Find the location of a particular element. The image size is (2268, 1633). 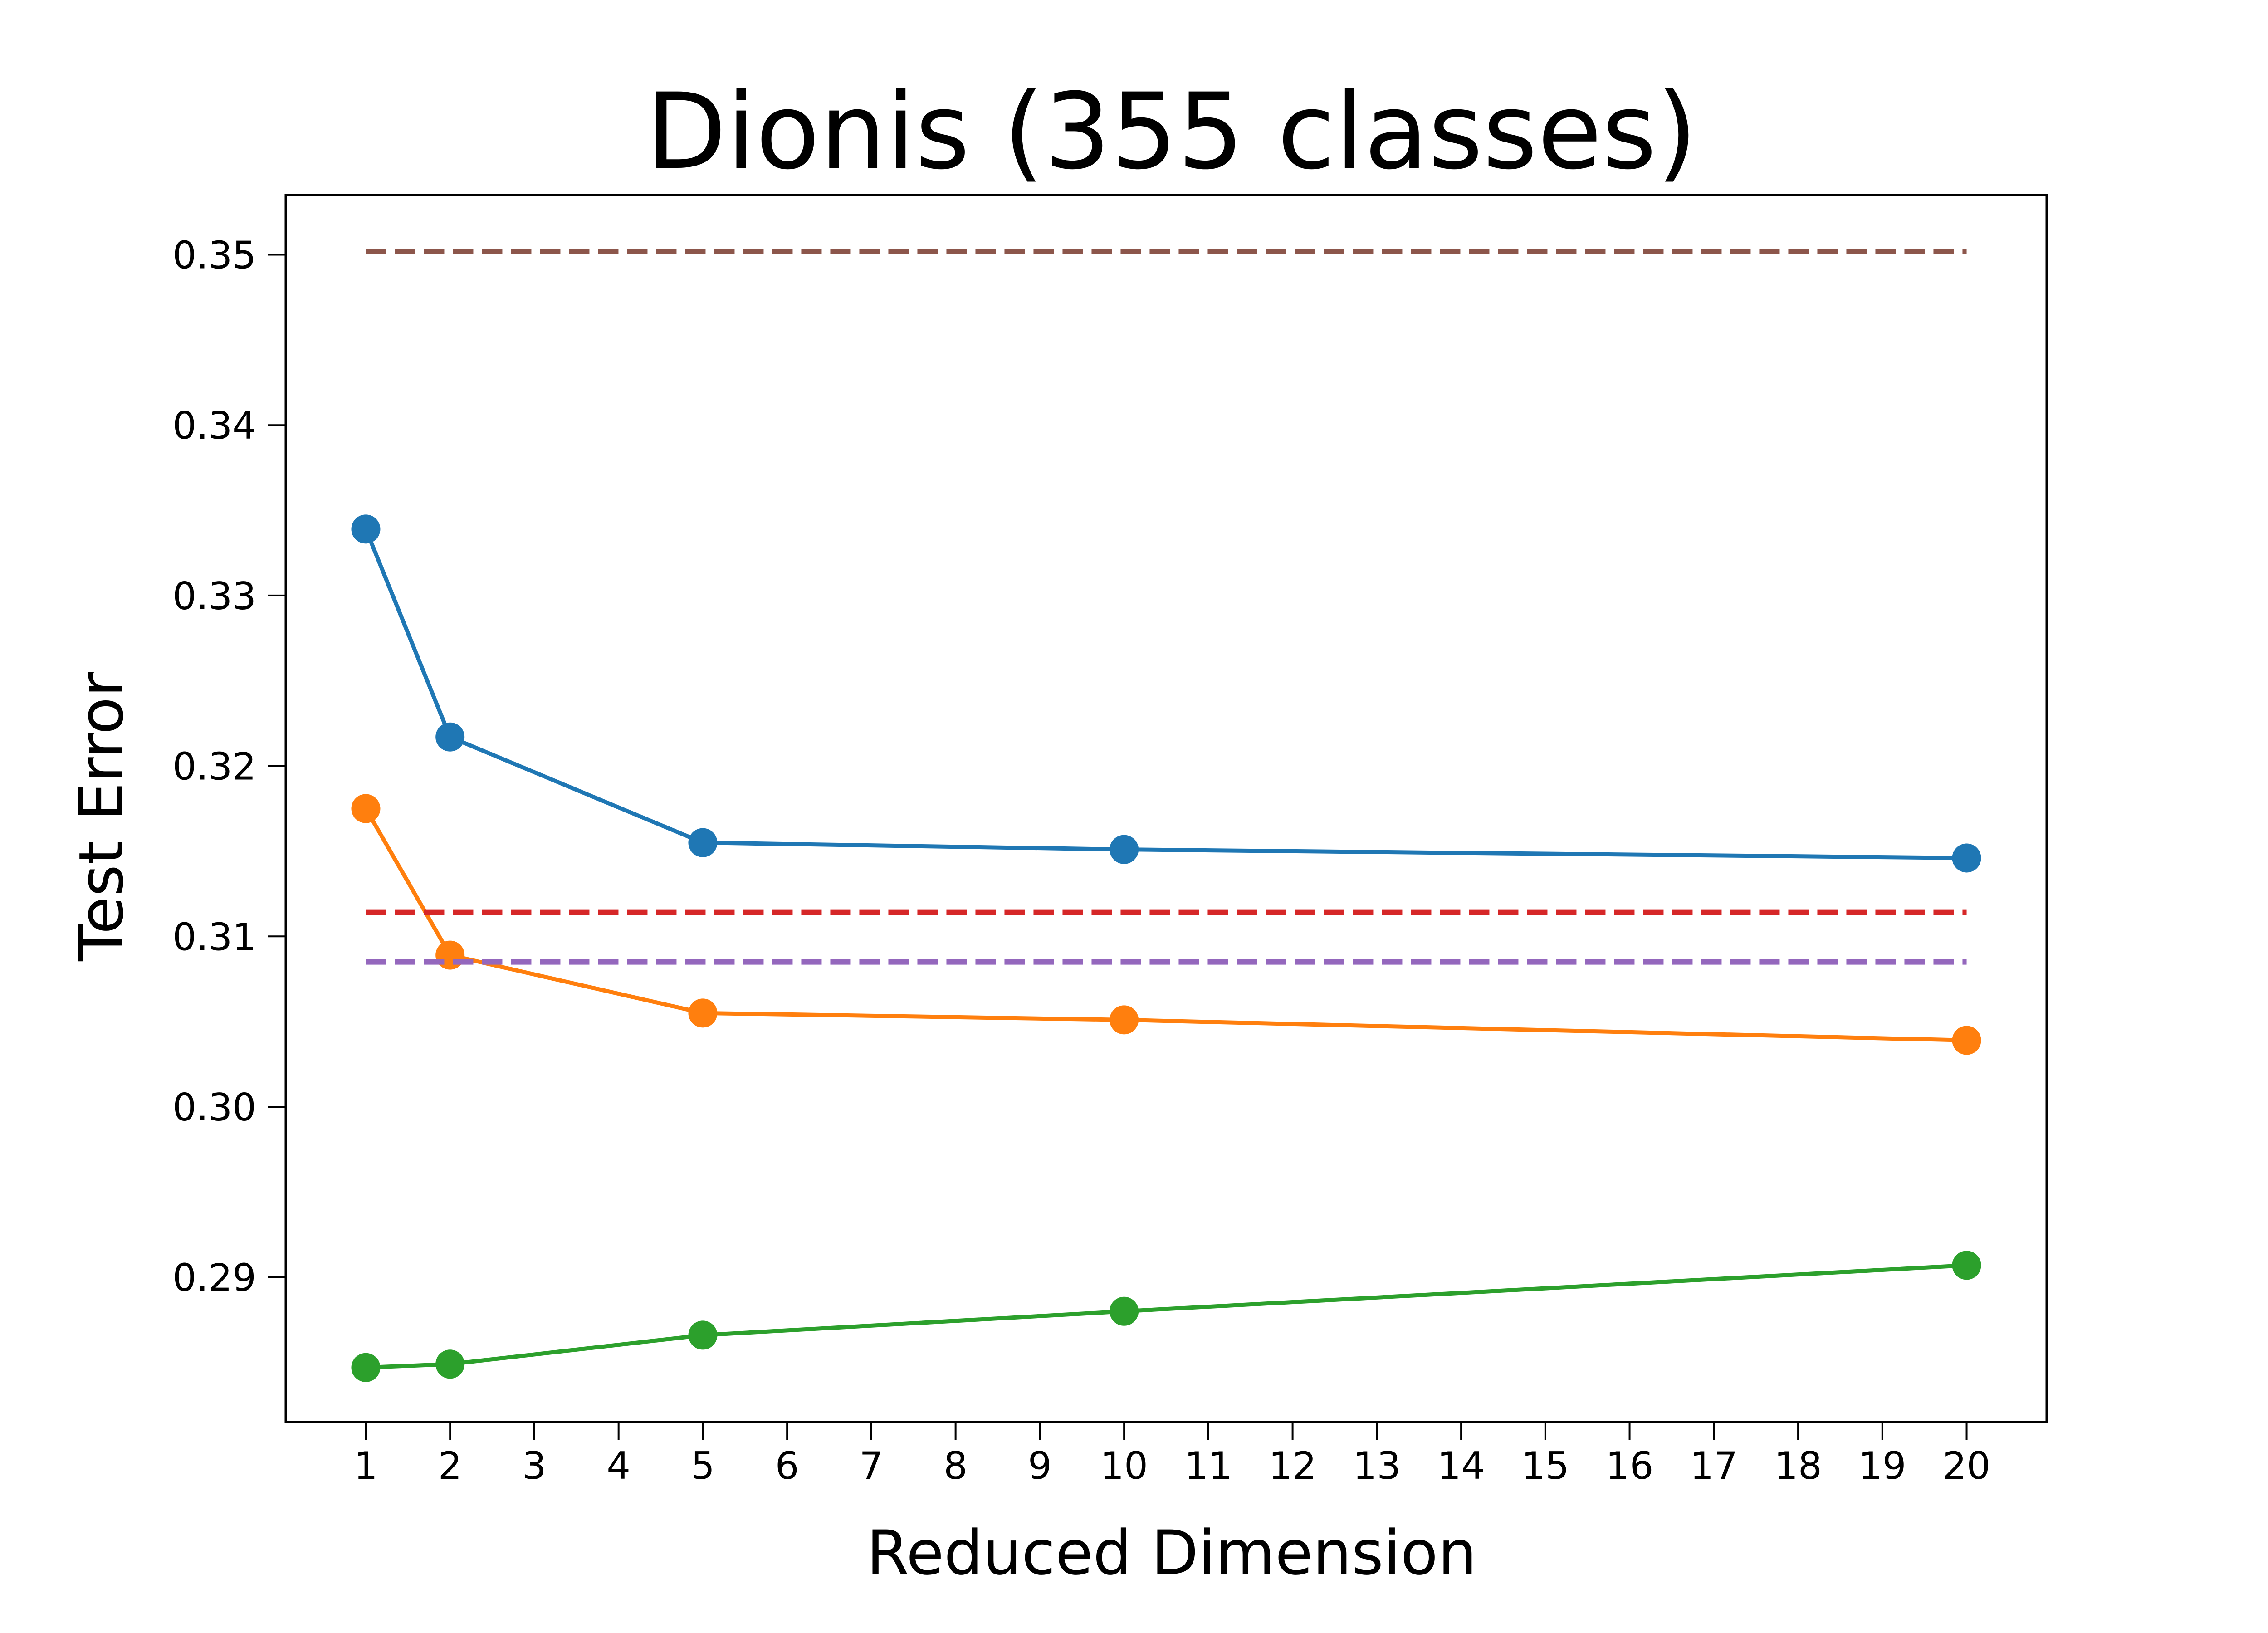

y-tick-label: 0.30 is located at coordinates (214, 1107).